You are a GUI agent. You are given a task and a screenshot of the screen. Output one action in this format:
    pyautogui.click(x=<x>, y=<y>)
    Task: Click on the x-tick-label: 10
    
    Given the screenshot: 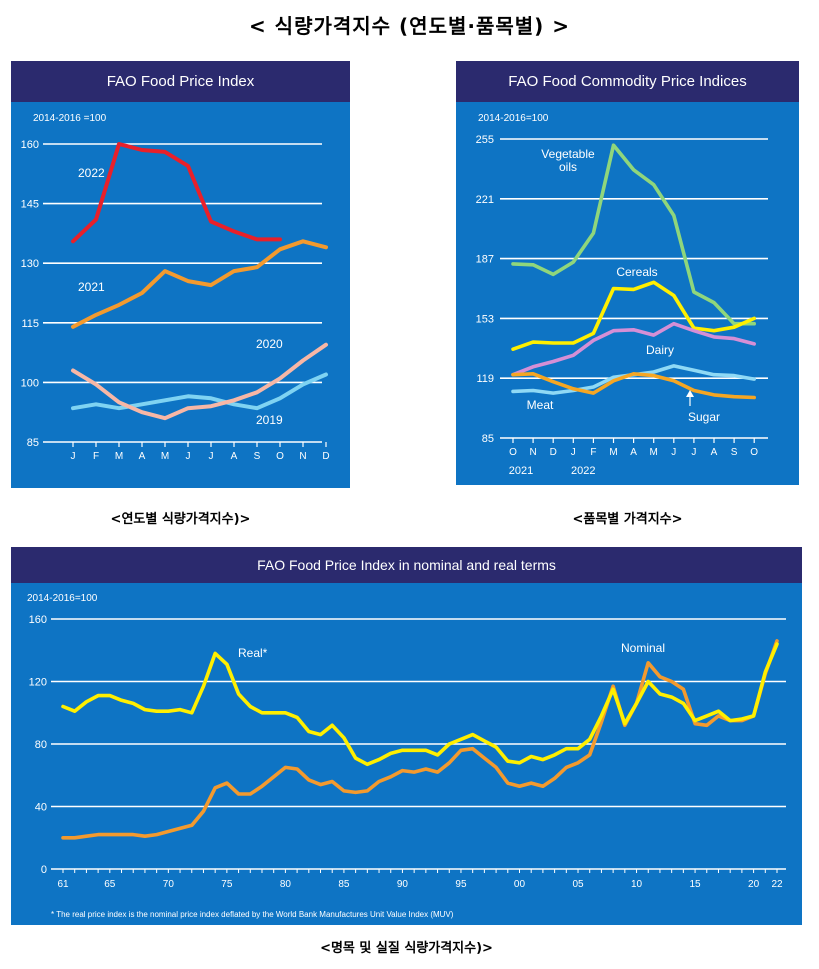 What is the action you would take?
    pyautogui.click(x=637, y=884)
    